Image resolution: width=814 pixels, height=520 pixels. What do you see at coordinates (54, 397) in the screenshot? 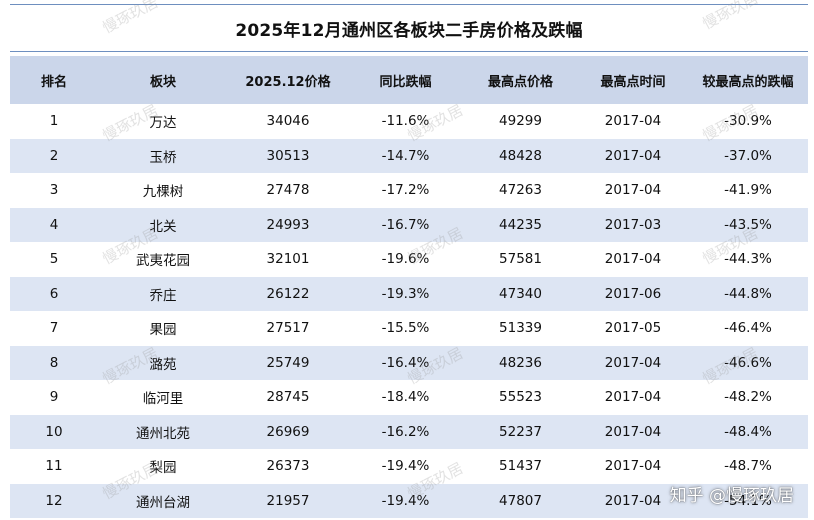
I see `cell-rank: 9` at bounding box center [54, 397].